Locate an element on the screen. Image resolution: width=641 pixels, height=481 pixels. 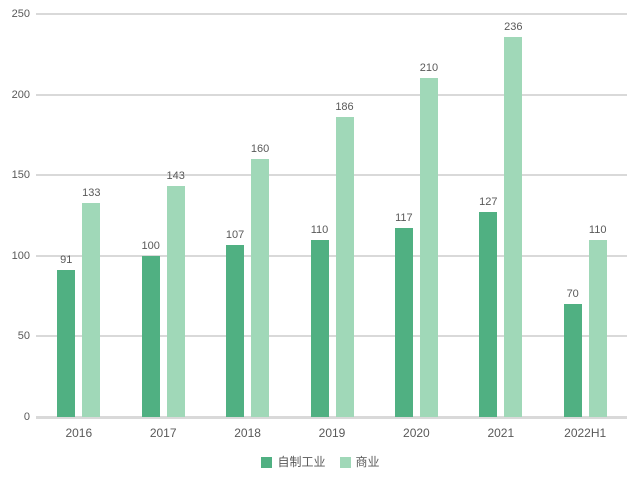
bar-value-label: 186 is located at coordinates (344, 107).